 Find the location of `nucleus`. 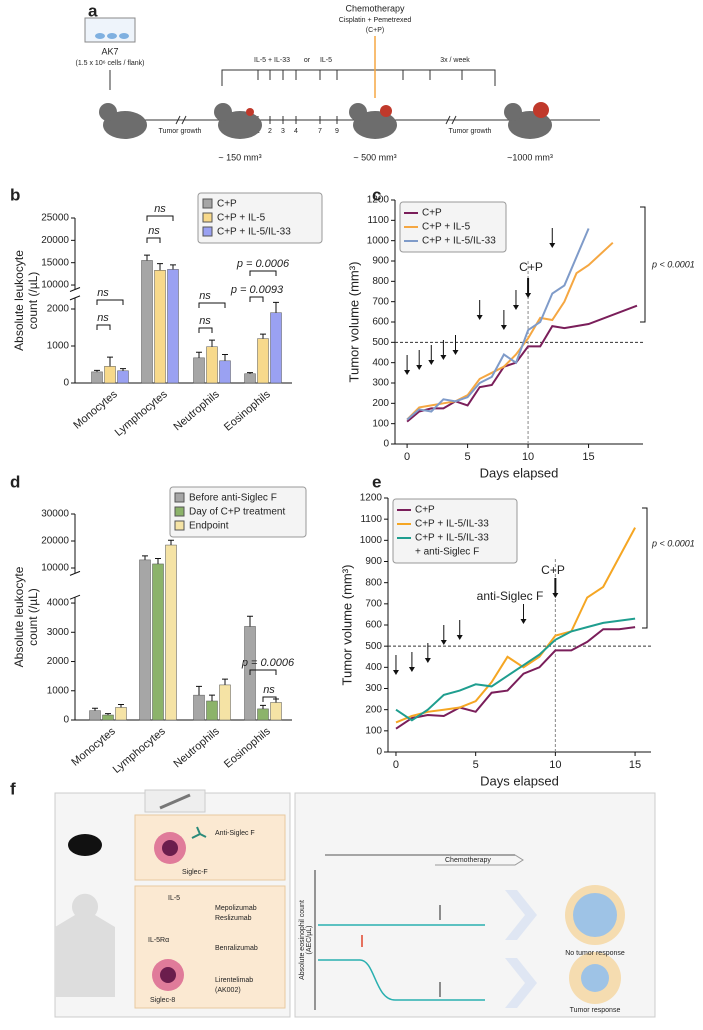

nucleus is located at coordinates (170, 848).